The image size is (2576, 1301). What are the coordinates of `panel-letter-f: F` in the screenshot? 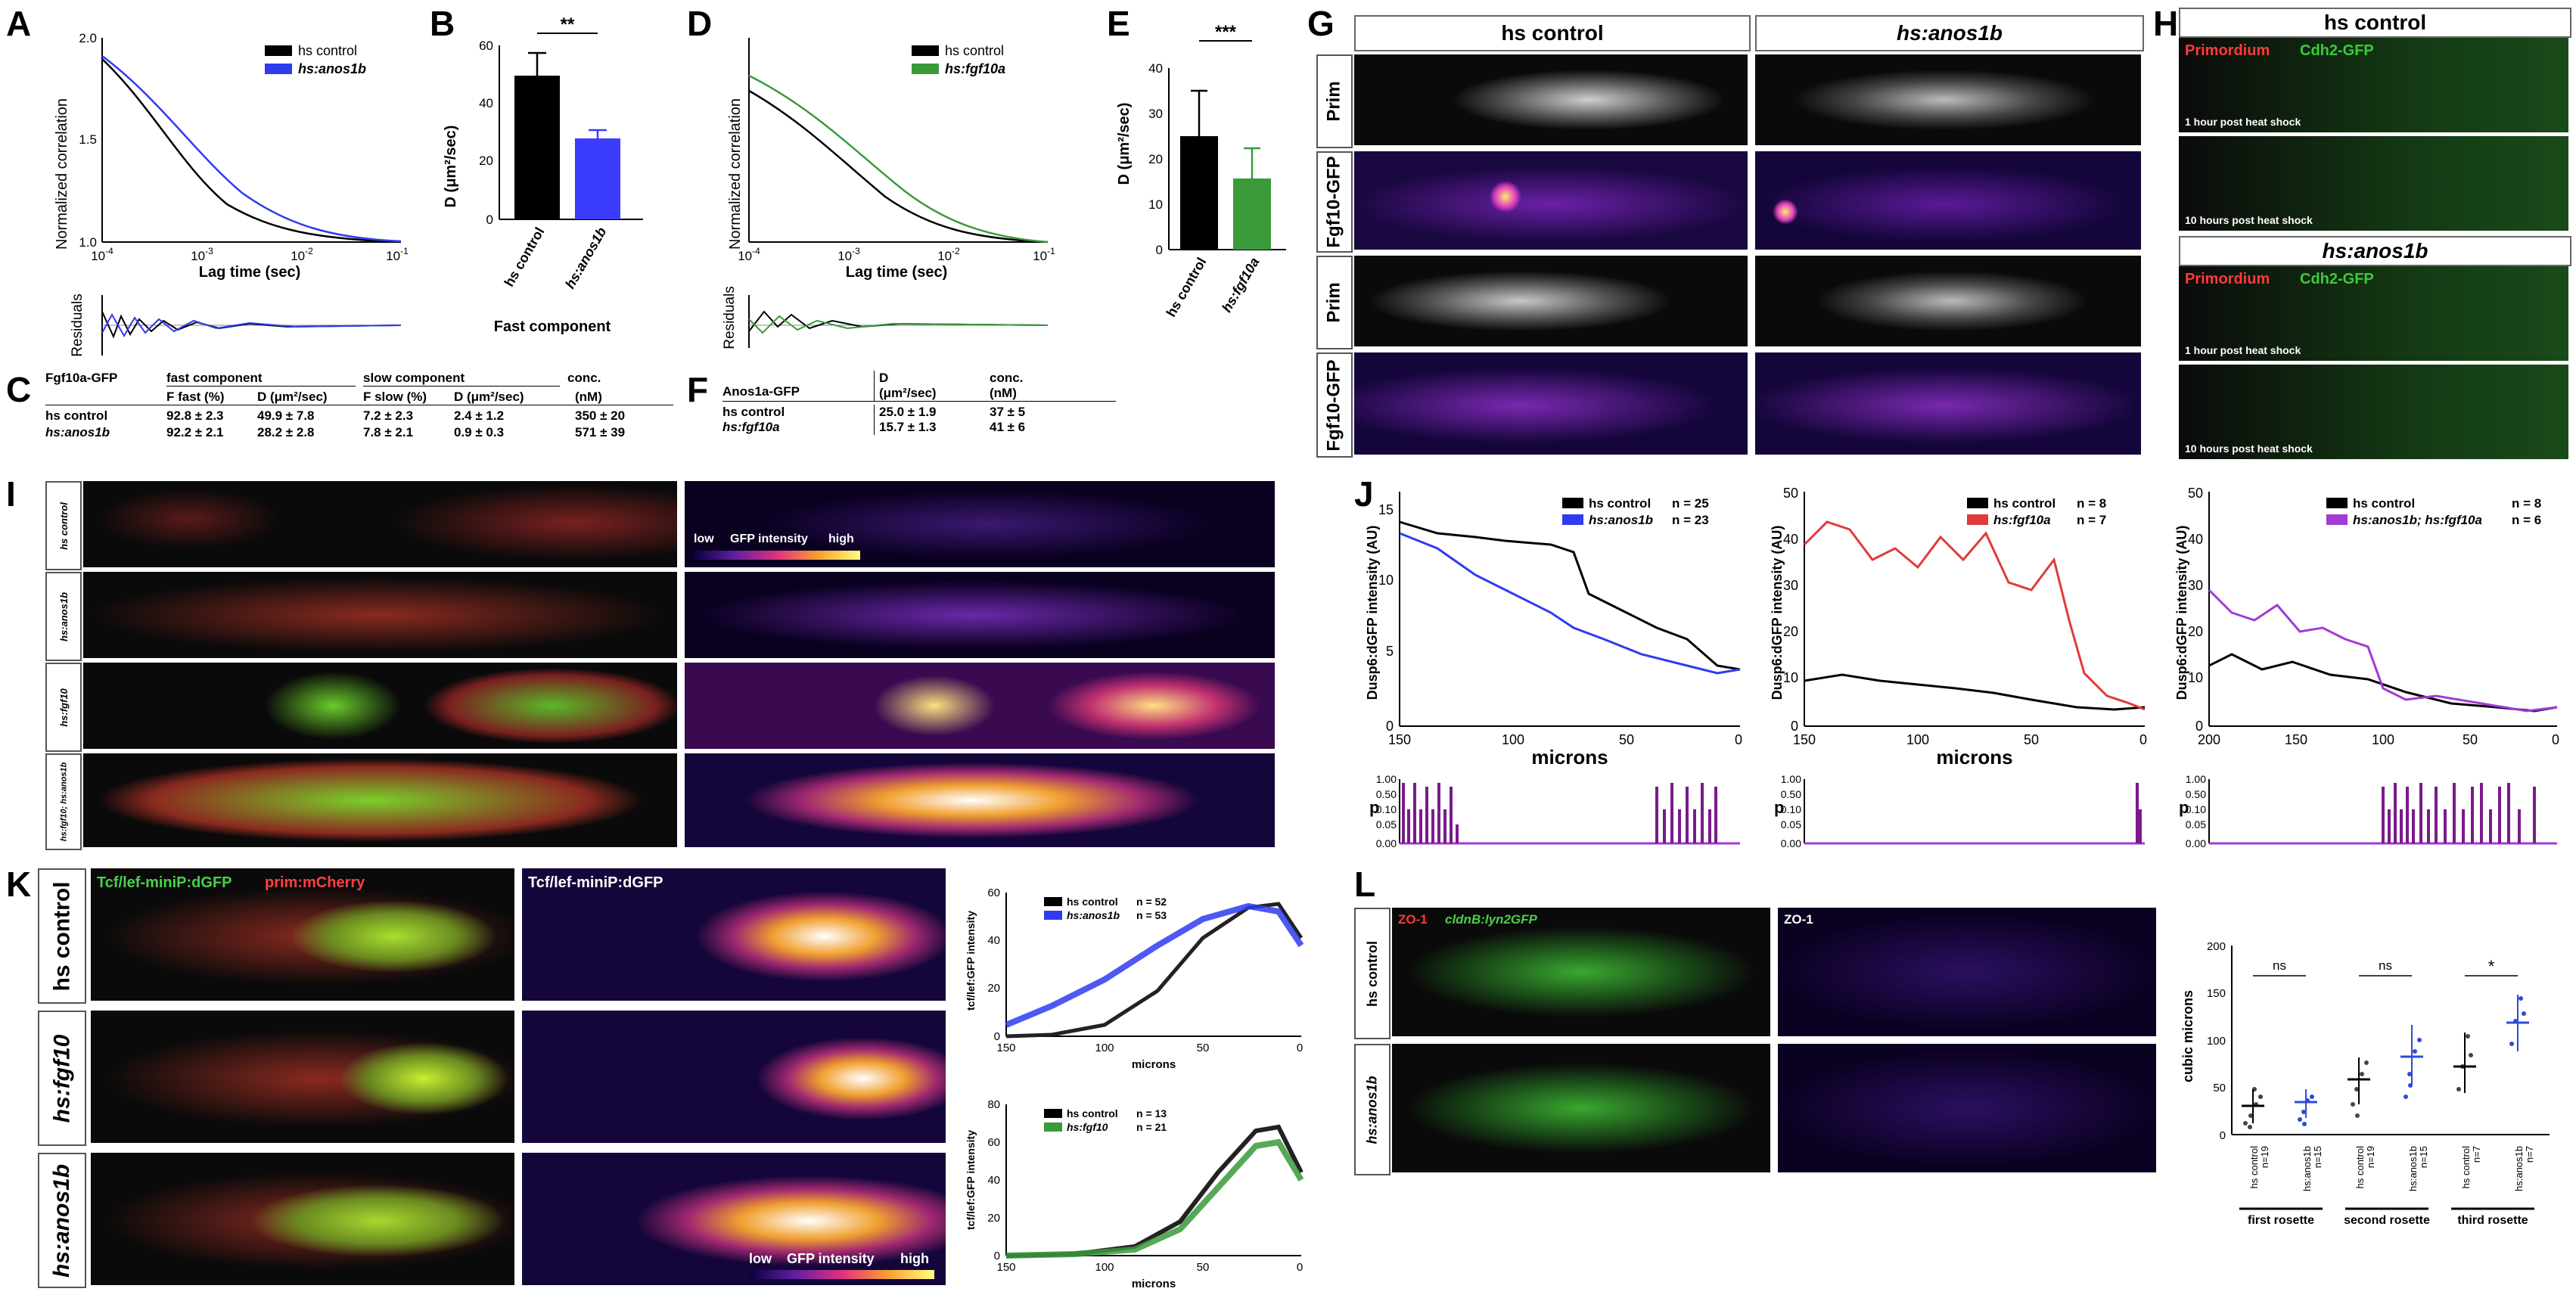 It's located at (698, 389).